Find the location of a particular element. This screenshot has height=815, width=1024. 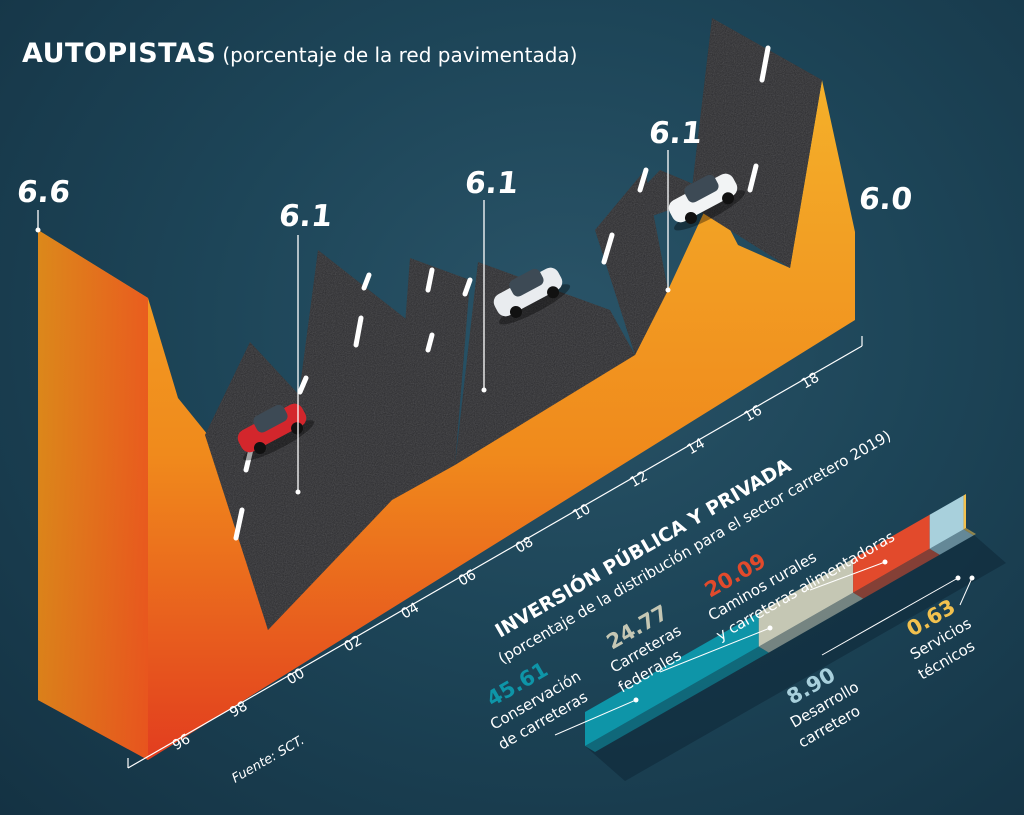

investment-bar is located at coordinates (795, 637).